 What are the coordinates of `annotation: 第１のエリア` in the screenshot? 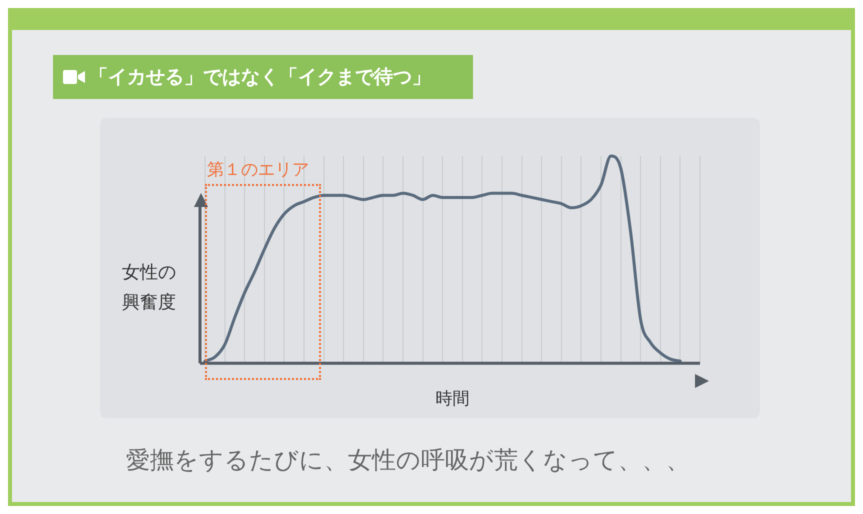 It's located at (258, 170).